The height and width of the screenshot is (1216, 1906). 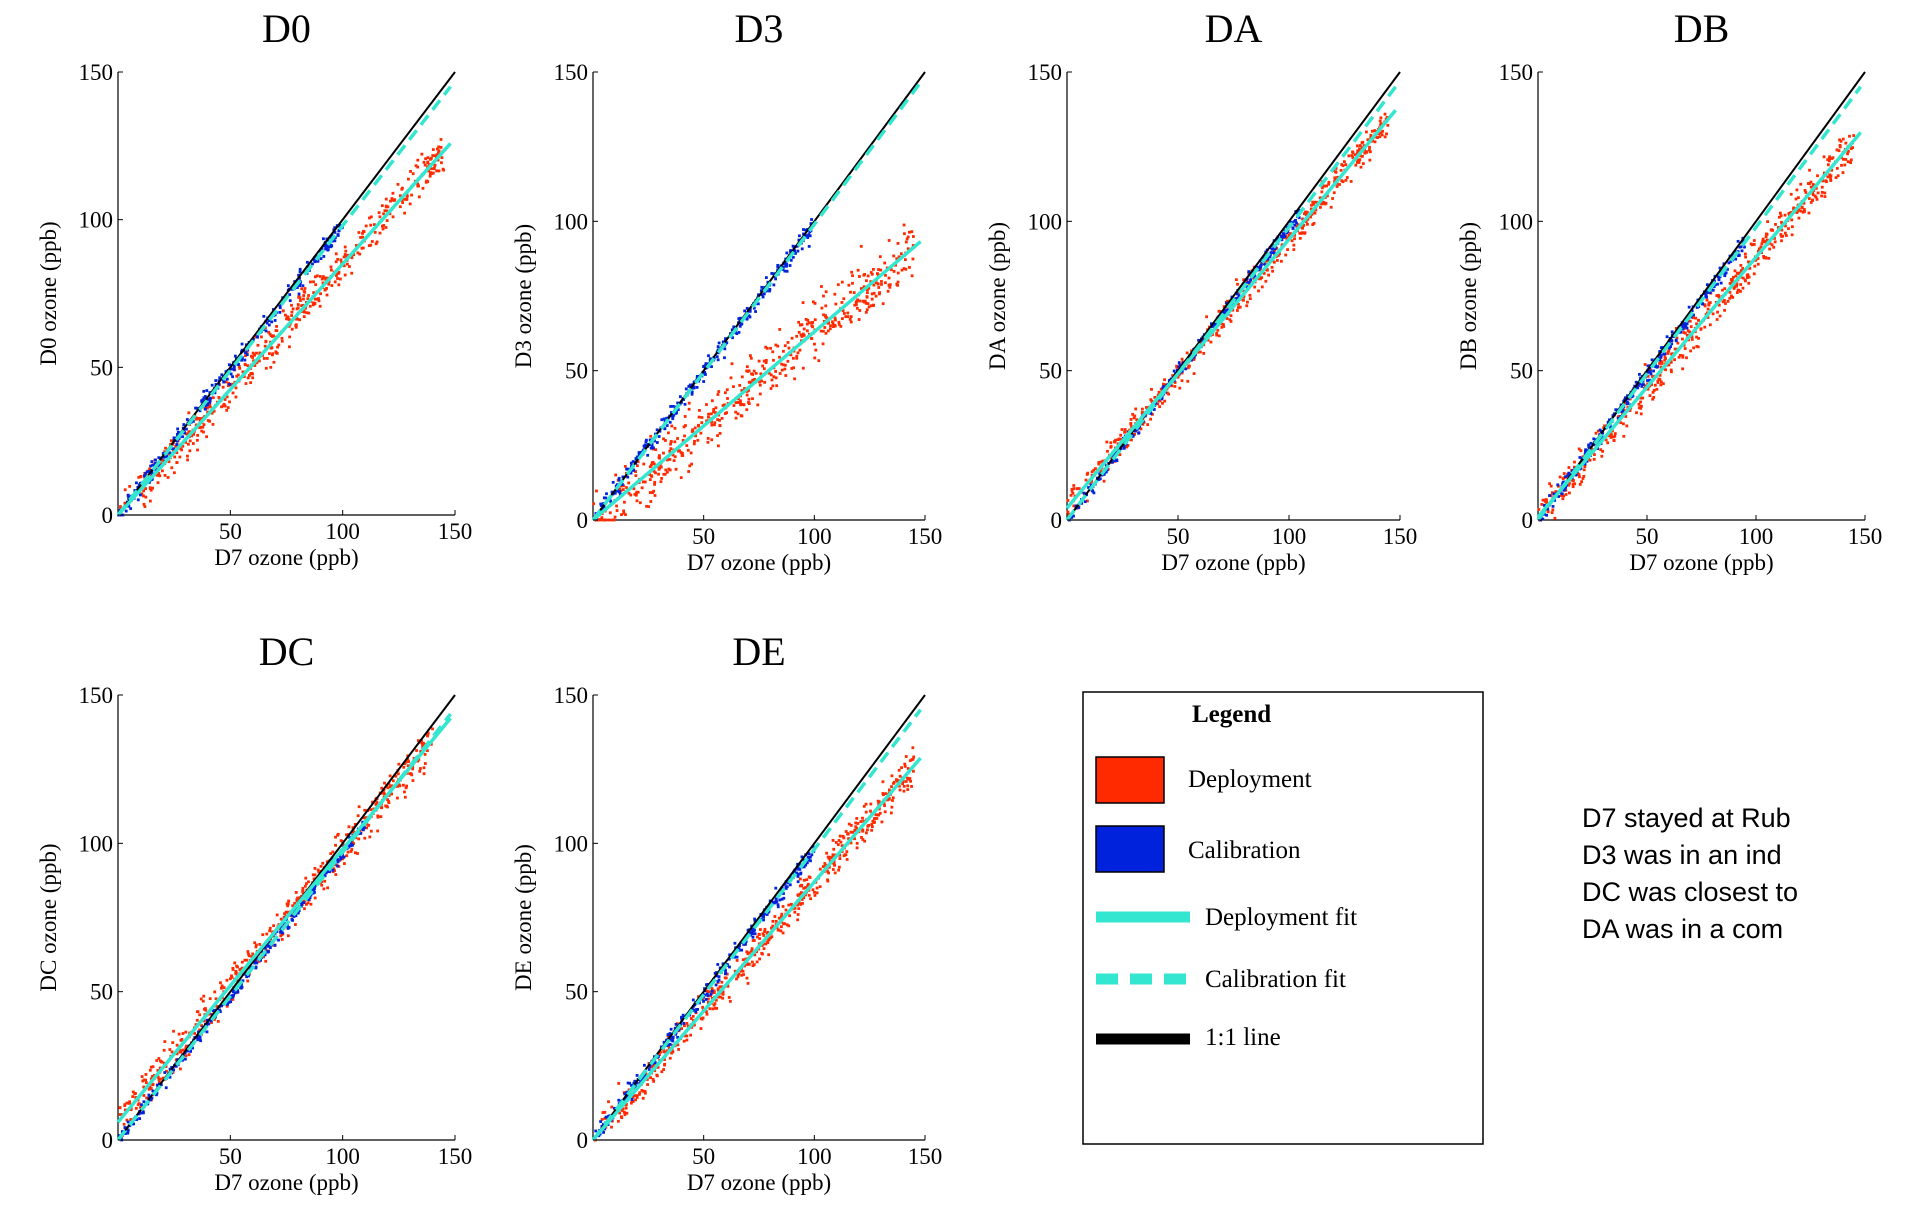 What do you see at coordinates (756, 301) in the screenshot?
I see `calibration-fit-line` at bounding box center [756, 301].